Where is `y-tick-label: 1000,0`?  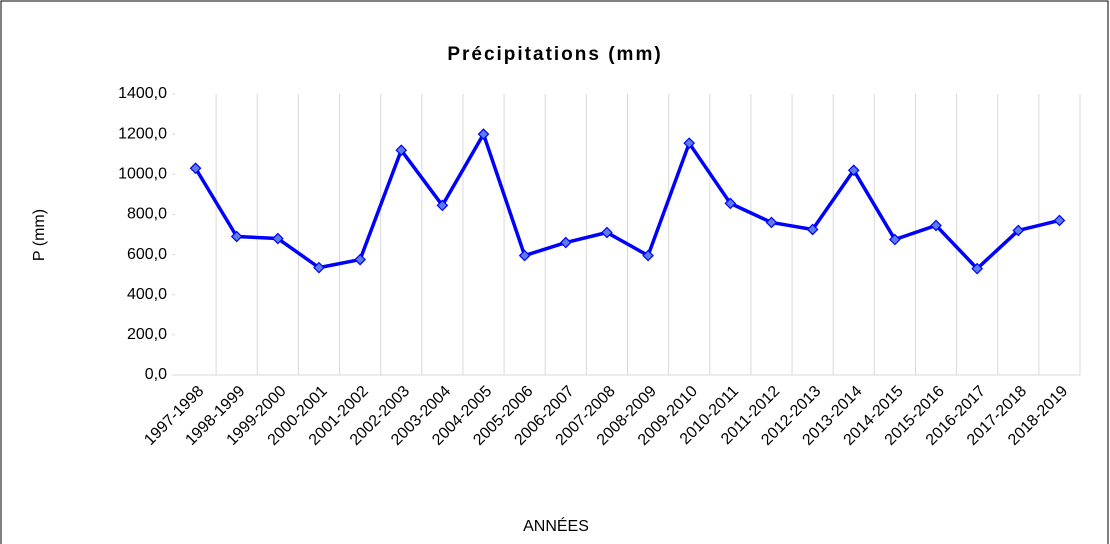 y-tick-label: 1000,0 is located at coordinates (142, 174).